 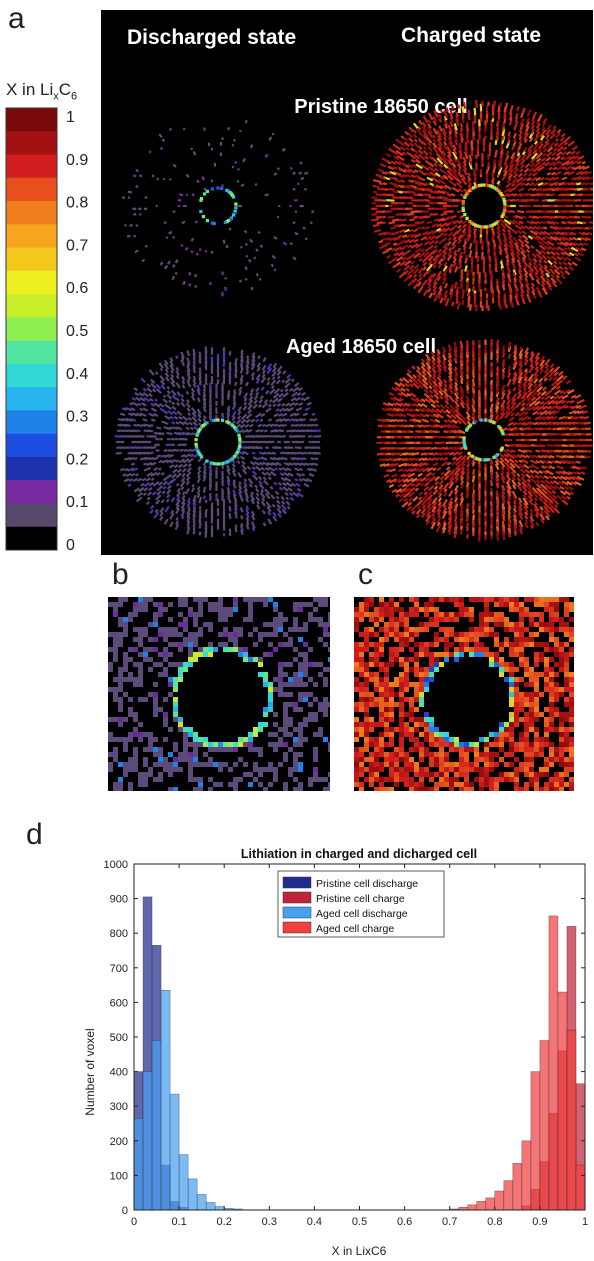 I want to click on x-tick-label: 0.9, so click(x=539, y=1222).